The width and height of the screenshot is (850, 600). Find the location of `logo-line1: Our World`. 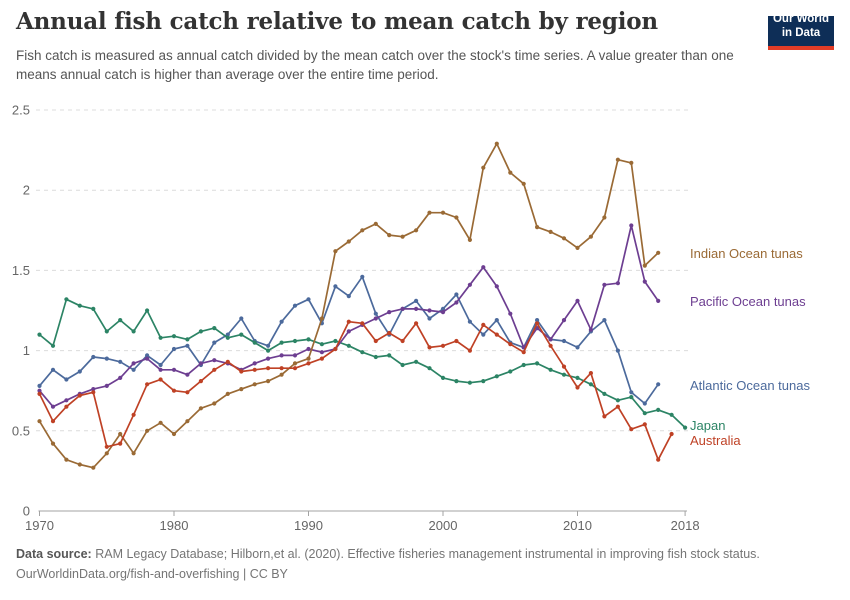

logo-line1: Our World is located at coordinates (800, 19).